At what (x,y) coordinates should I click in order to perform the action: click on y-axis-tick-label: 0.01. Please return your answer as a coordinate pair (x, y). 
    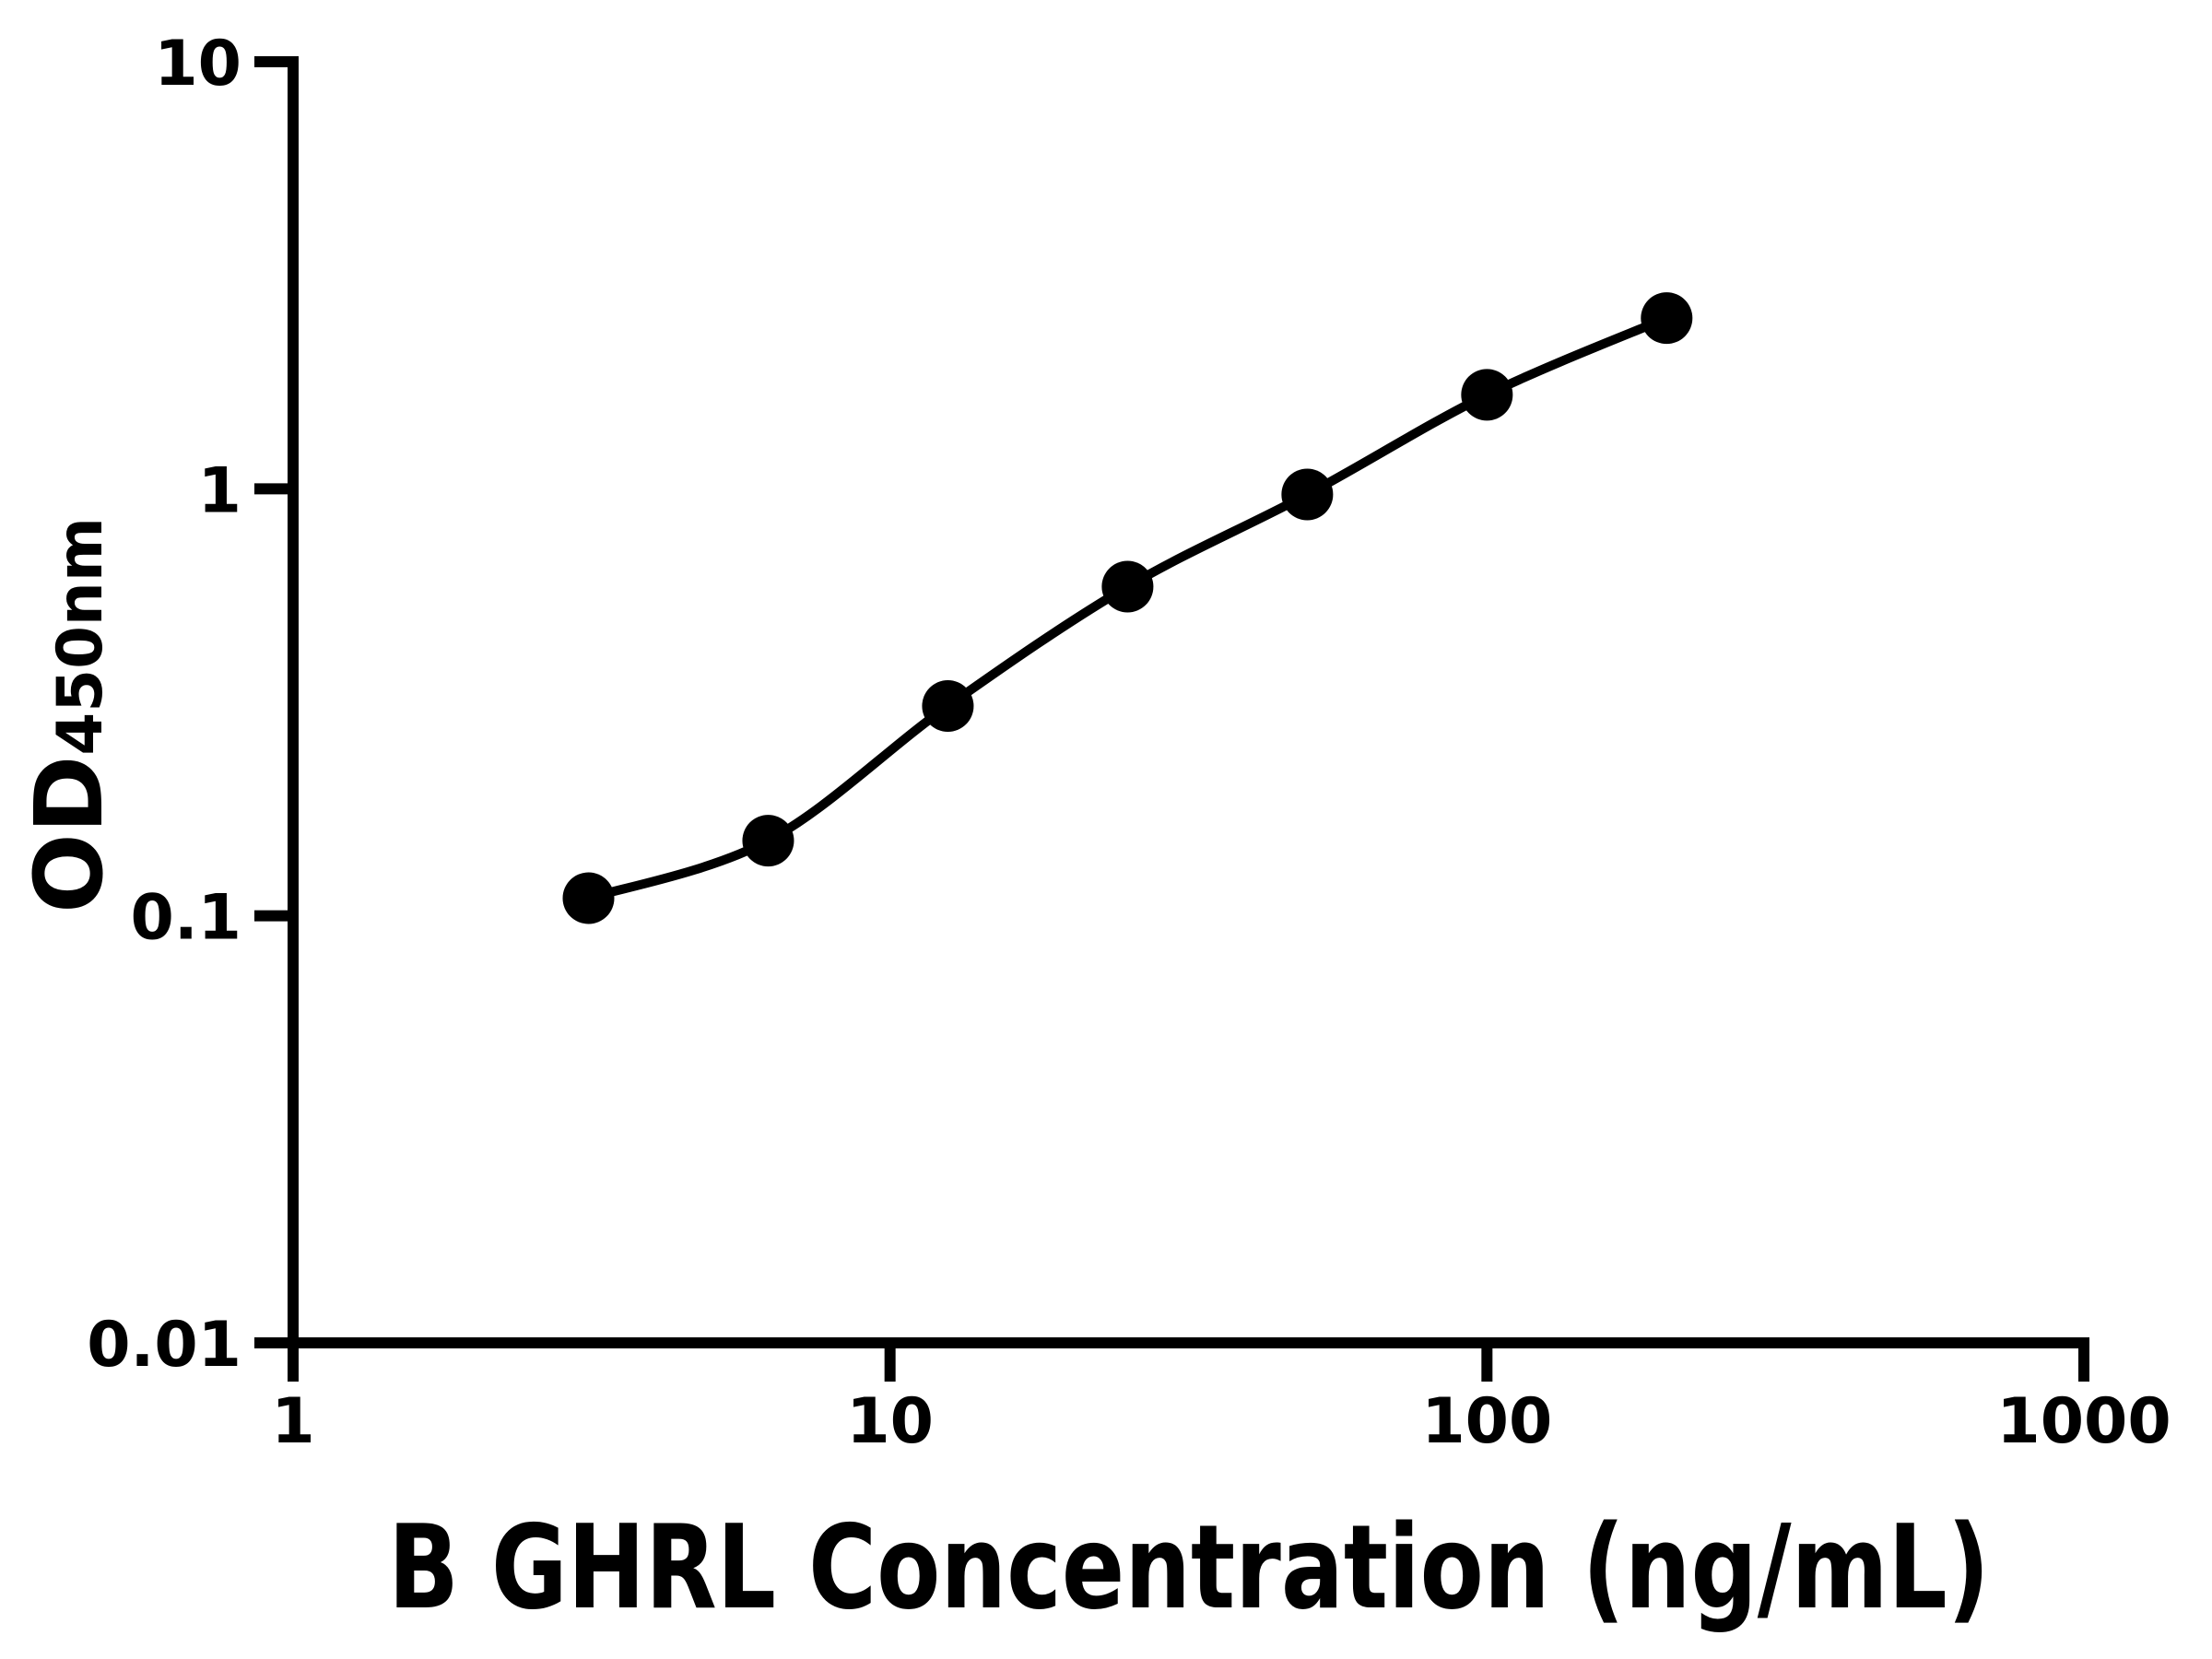
    Looking at the image, I should click on (164, 1345).